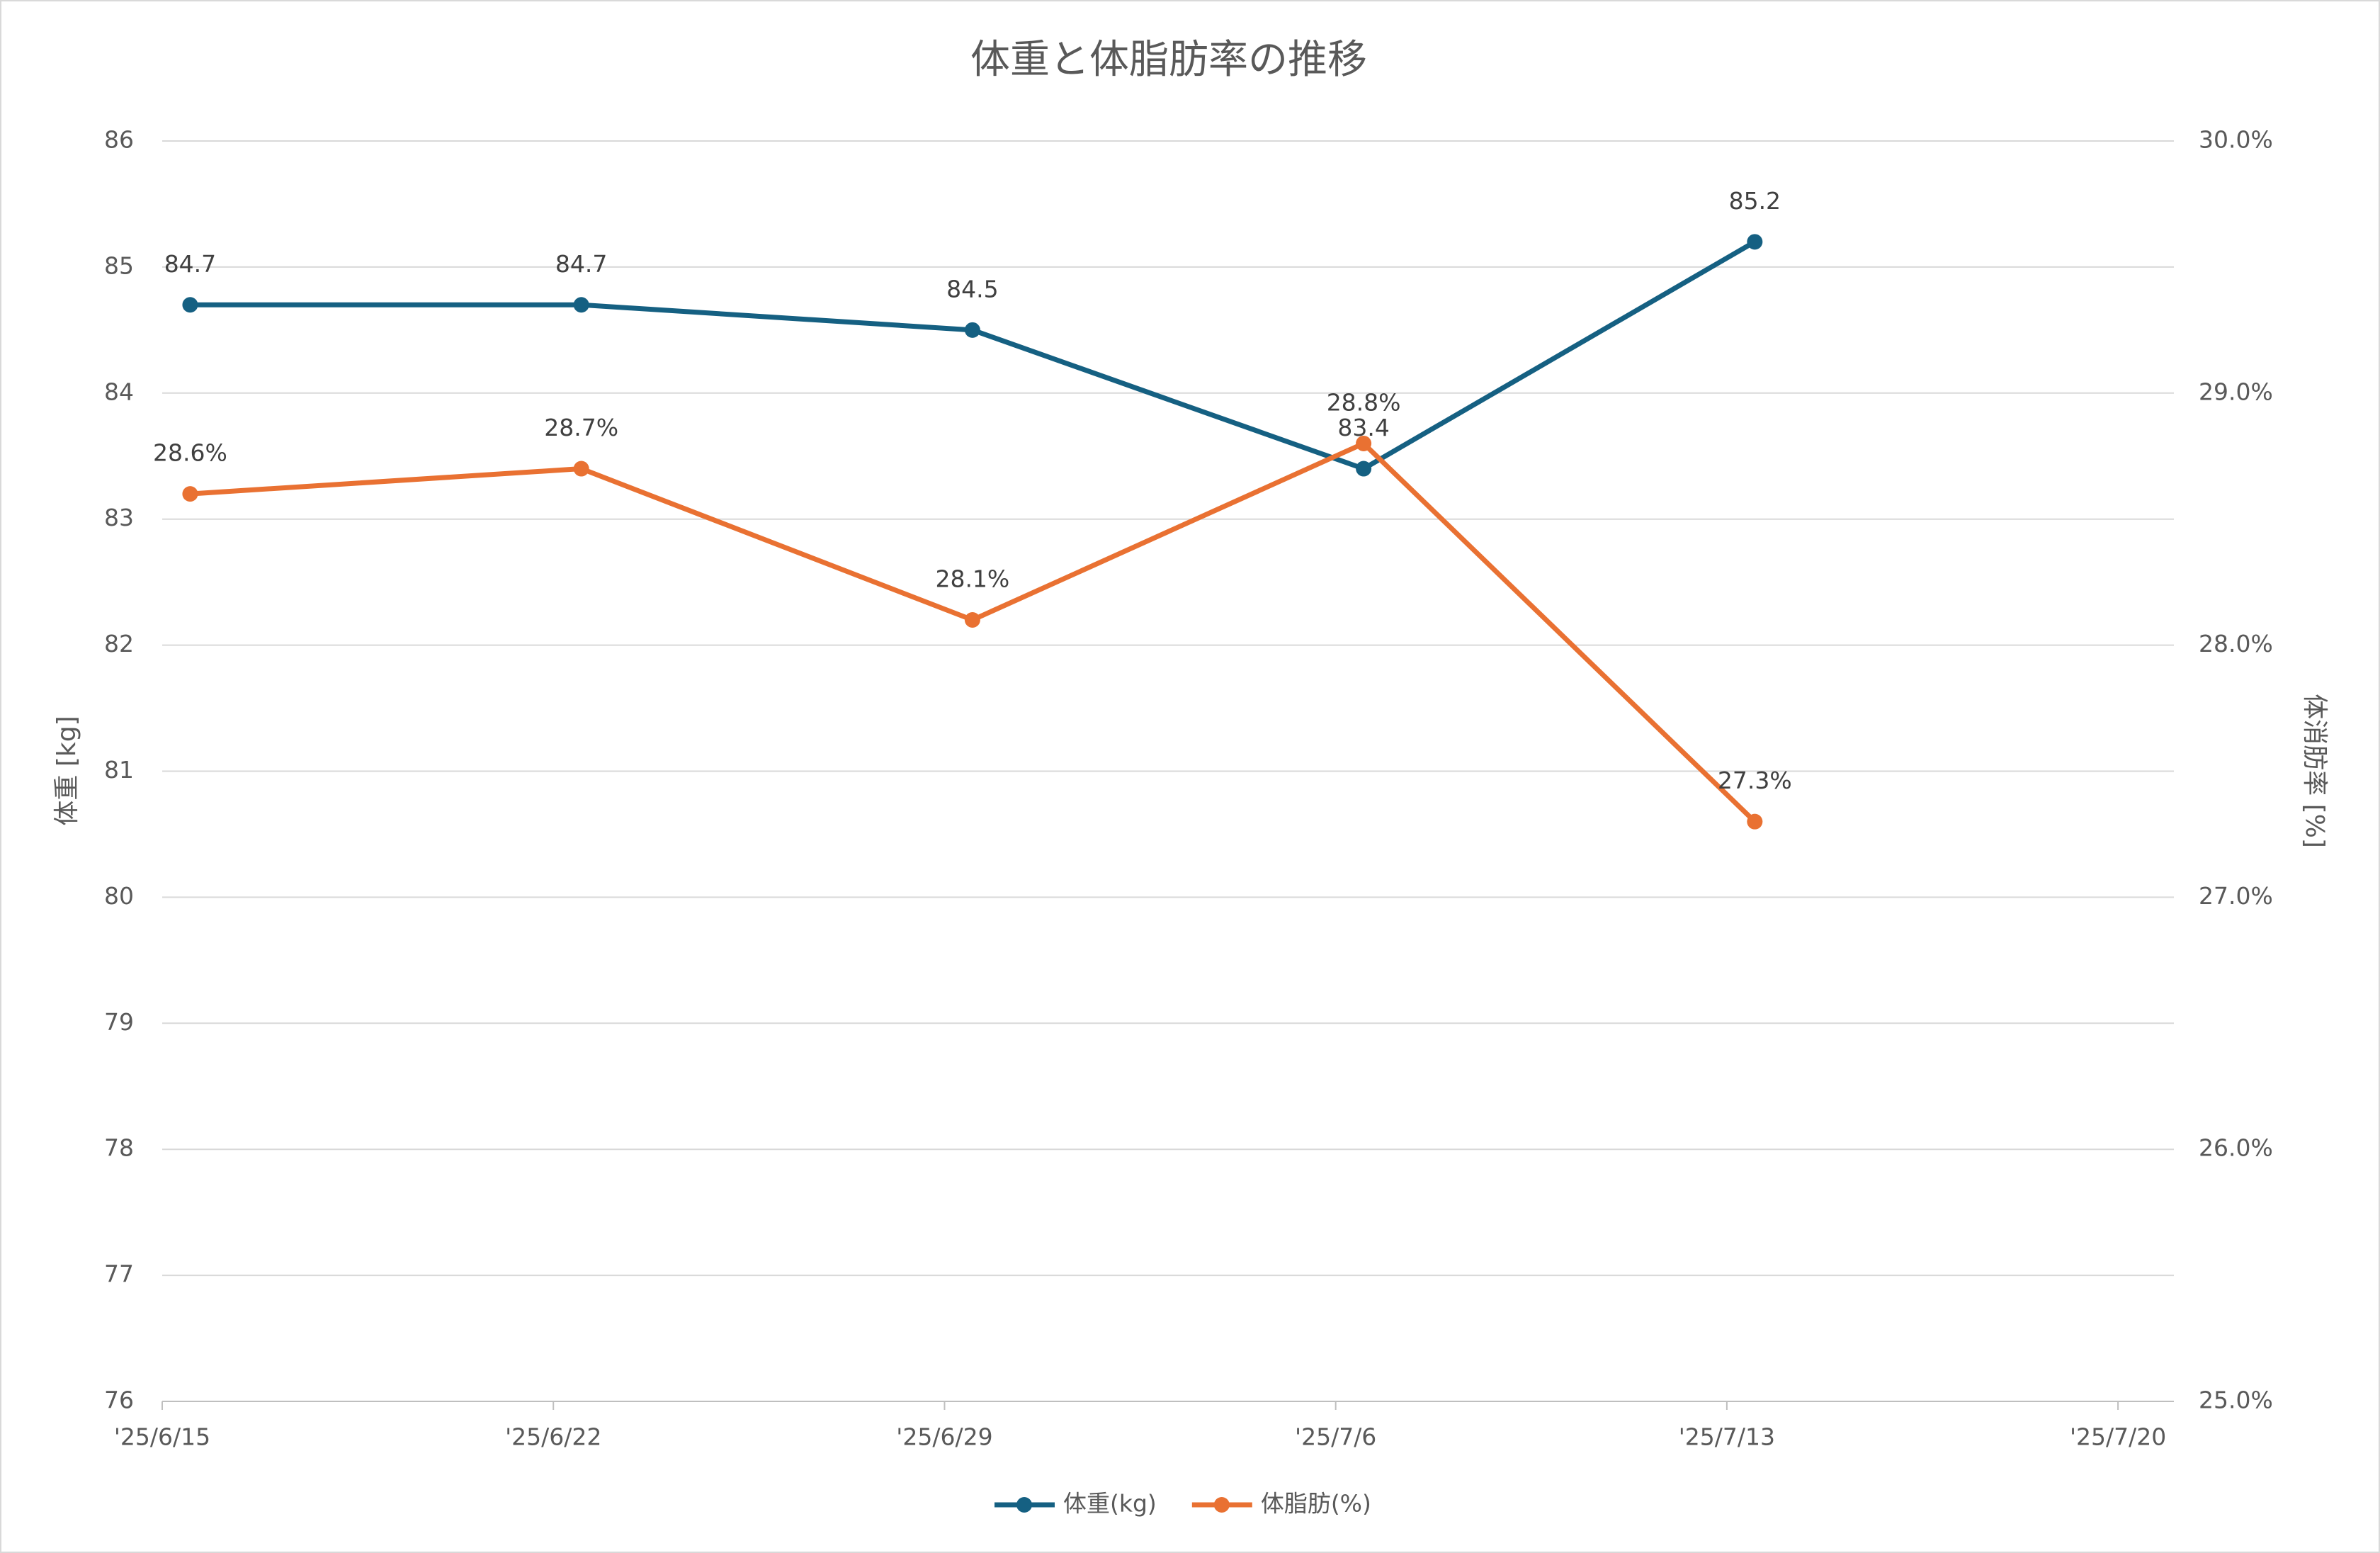 This screenshot has height=1553, width=2380. What do you see at coordinates (1727, 1437) in the screenshot?
I see `x-tick-label: '25/7/13` at bounding box center [1727, 1437].